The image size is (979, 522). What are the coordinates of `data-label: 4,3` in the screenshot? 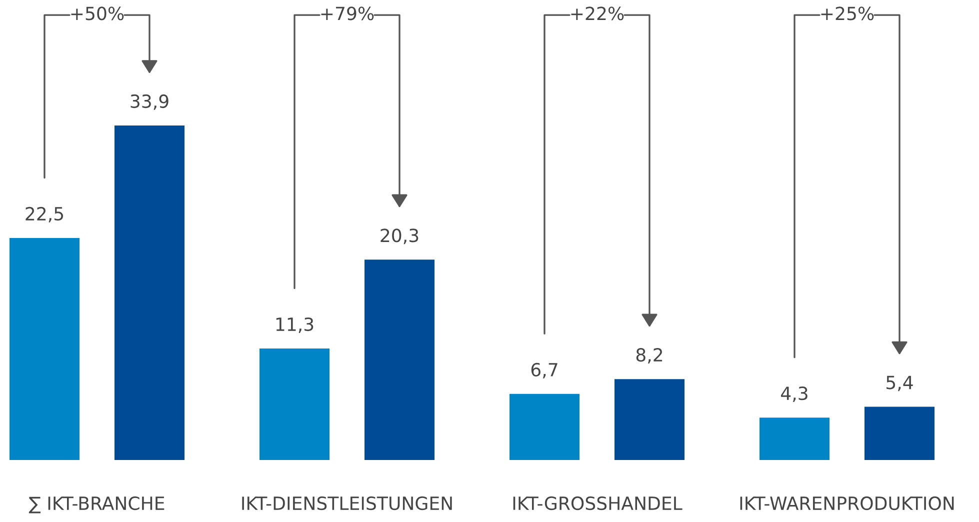 It's located at (794, 394).